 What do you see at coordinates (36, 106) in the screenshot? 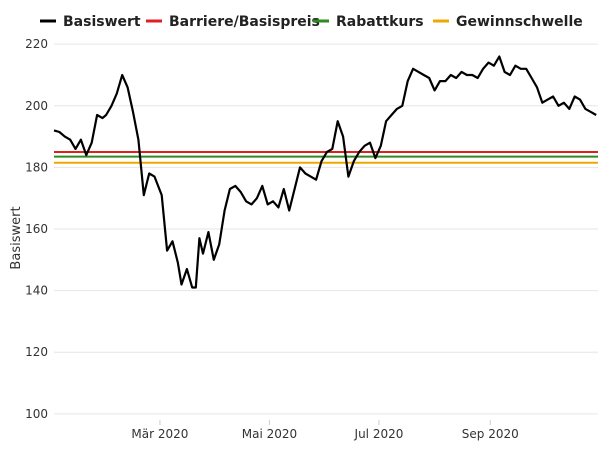
I see `y-tick-label: 200` at bounding box center [36, 106].